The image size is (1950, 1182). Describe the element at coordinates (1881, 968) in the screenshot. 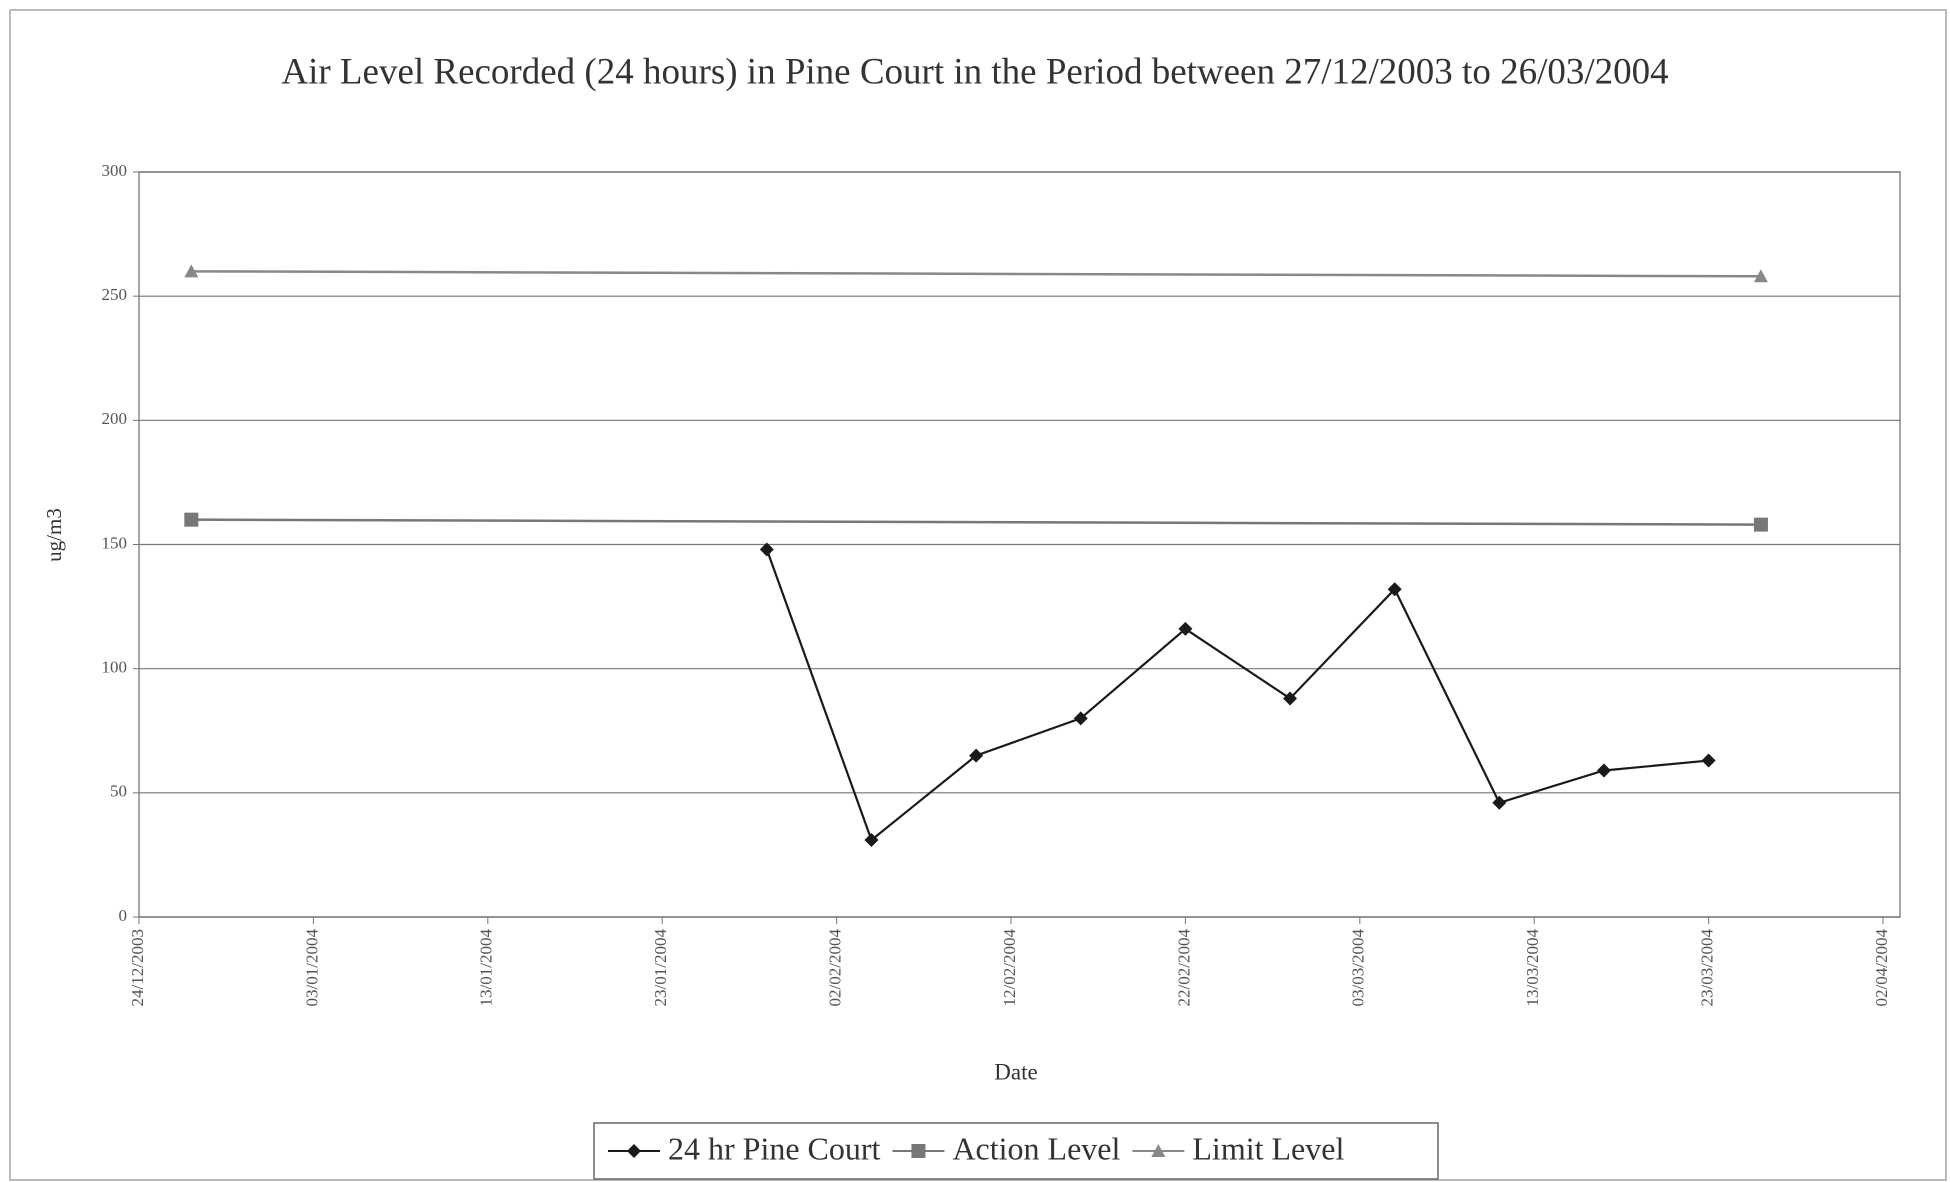

I see `x-tick-label: 02/04/2004` at that location.